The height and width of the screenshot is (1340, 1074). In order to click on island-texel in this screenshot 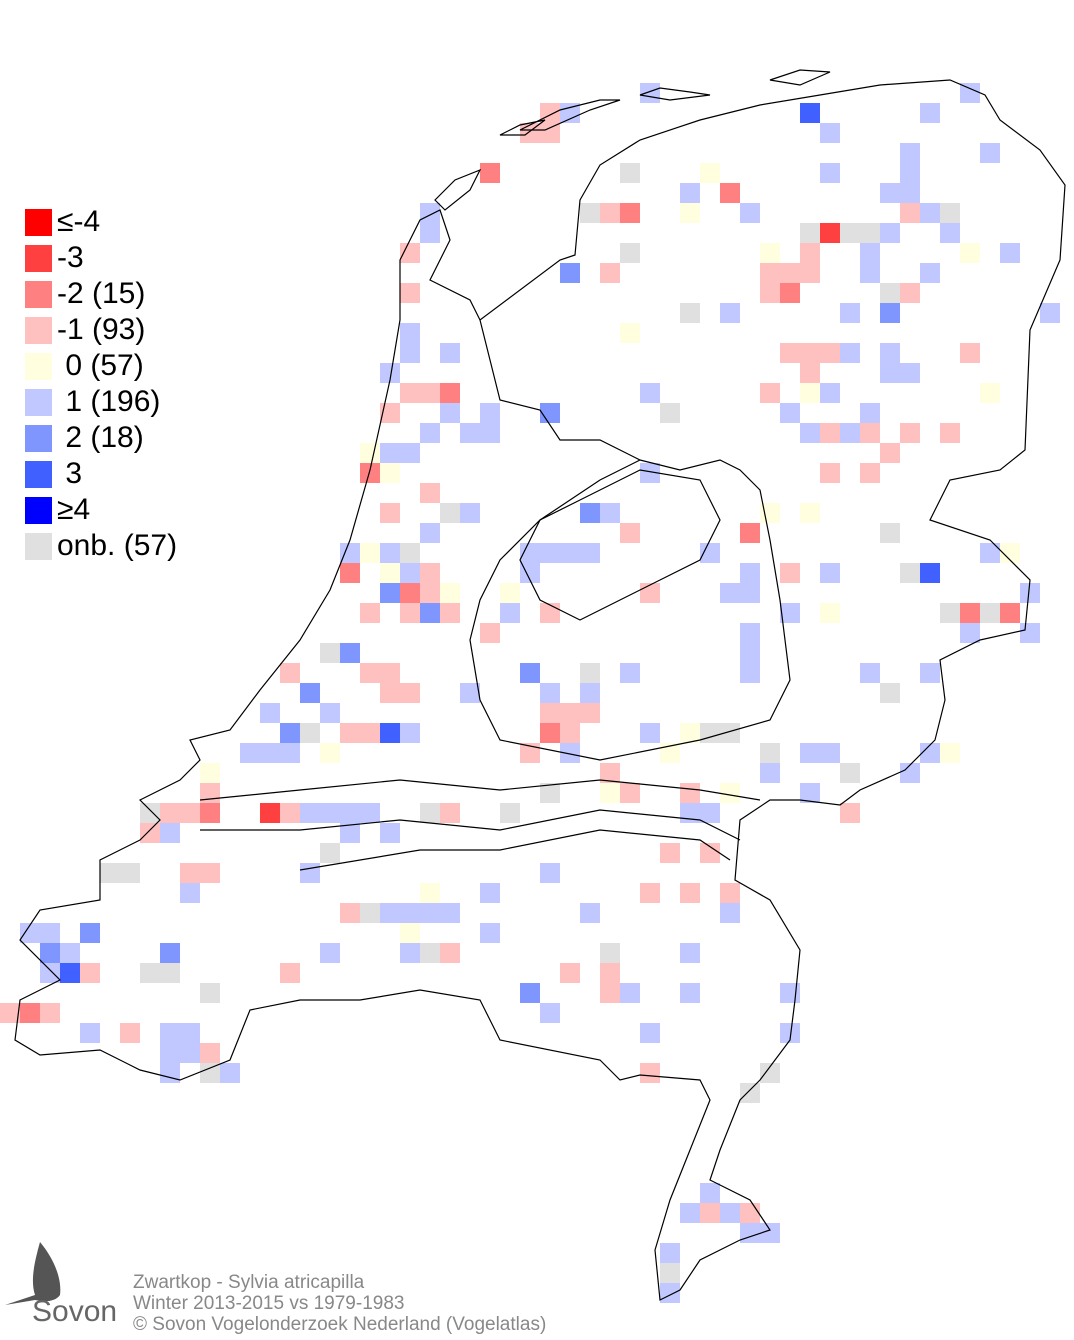, I will do `click(458, 189)`.